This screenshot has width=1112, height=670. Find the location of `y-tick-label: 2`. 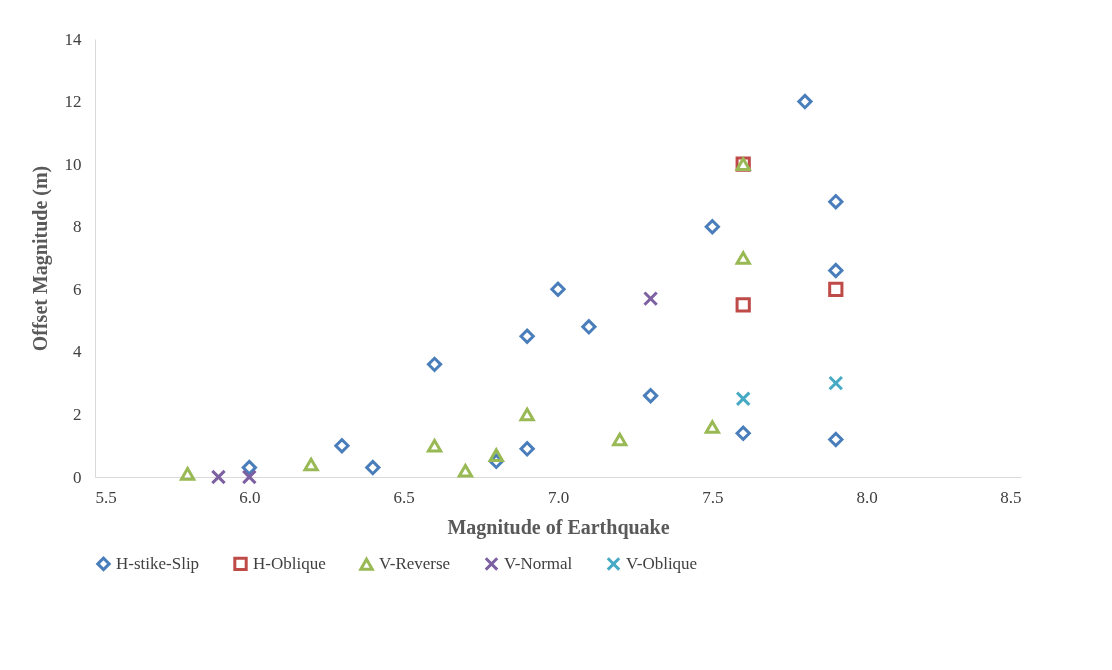

y-tick-label: 2 is located at coordinates (77, 414).